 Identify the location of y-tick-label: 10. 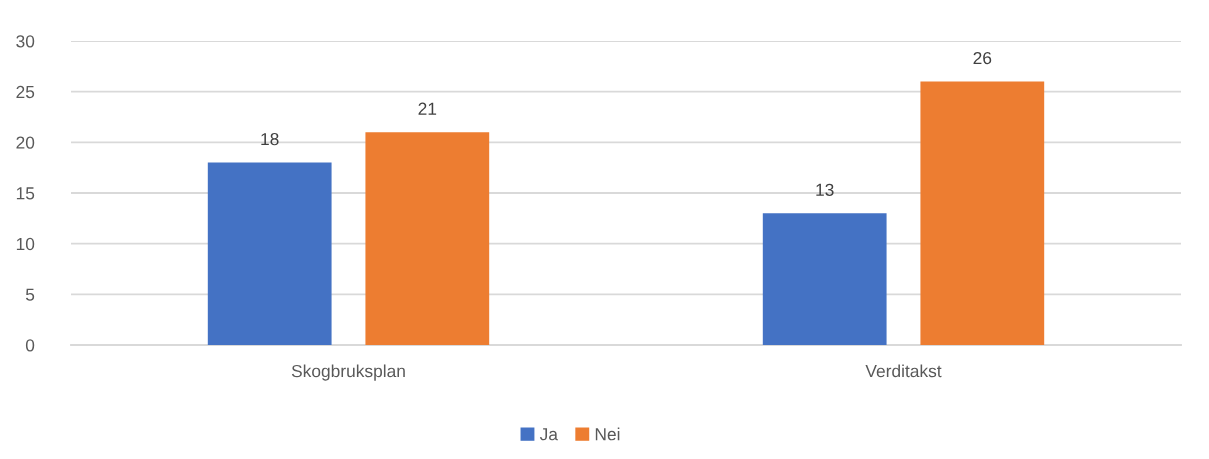
(25, 244).